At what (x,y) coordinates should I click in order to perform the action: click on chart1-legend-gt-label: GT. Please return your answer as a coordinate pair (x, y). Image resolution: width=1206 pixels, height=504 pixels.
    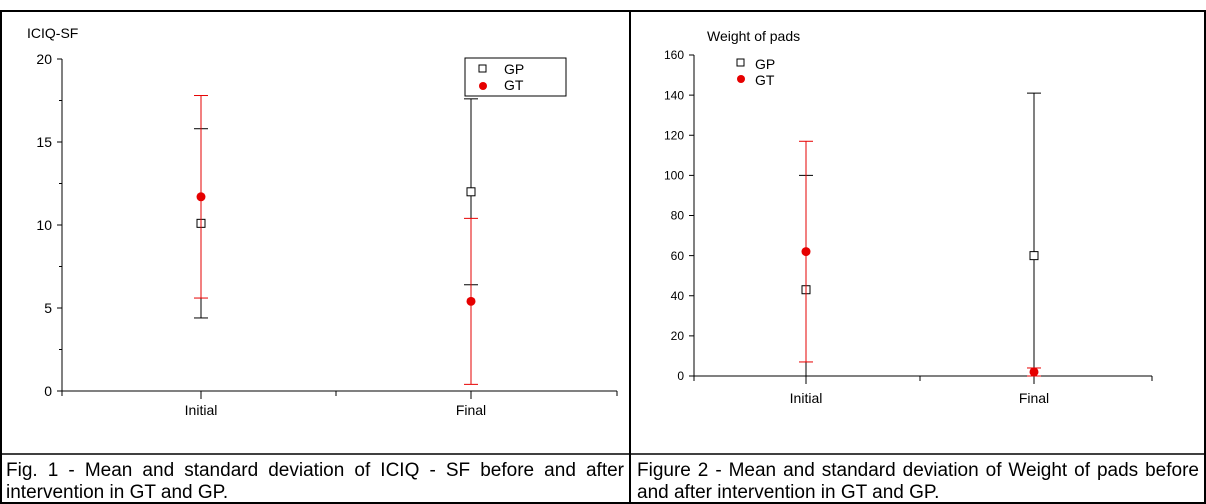
    Looking at the image, I should click on (514, 85).